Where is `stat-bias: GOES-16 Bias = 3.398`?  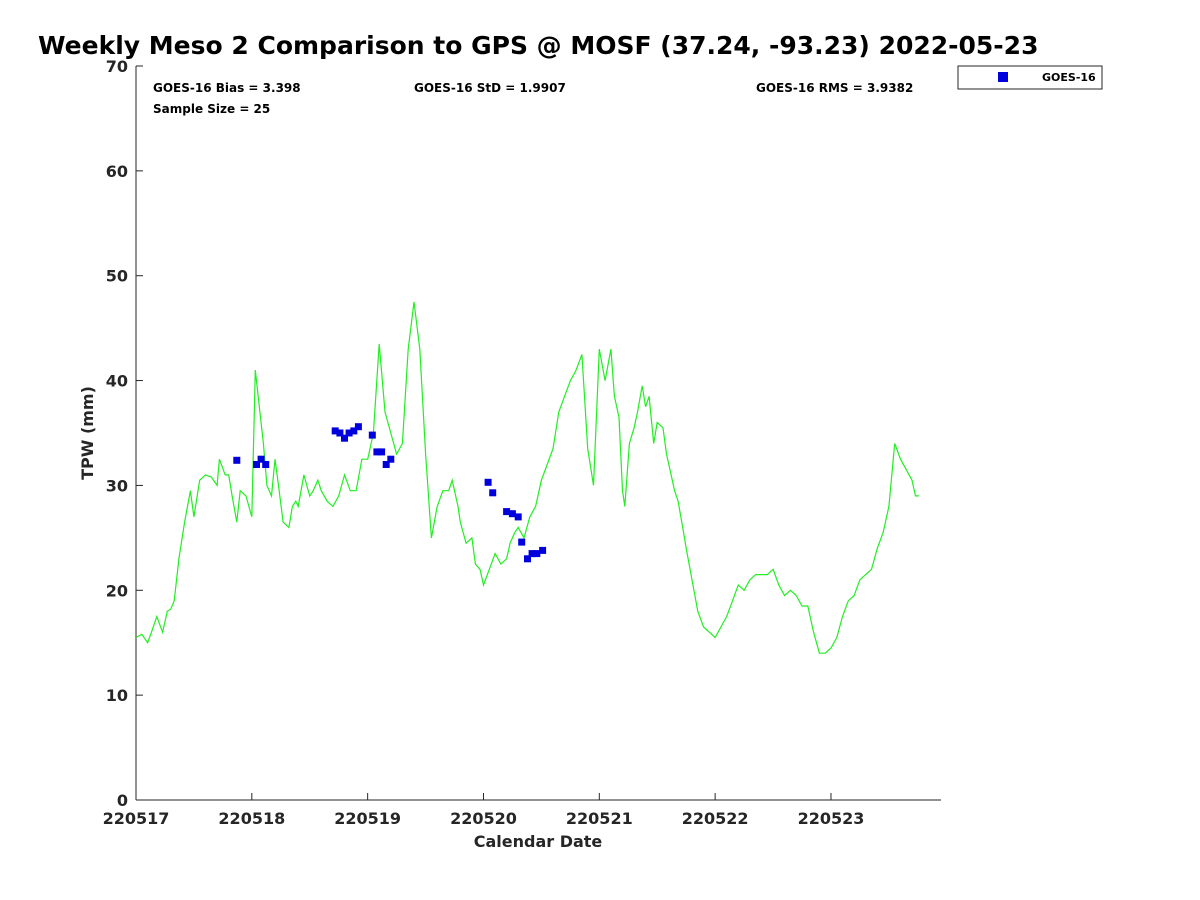 stat-bias: GOES-16 Bias = 3.398 is located at coordinates (227, 88).